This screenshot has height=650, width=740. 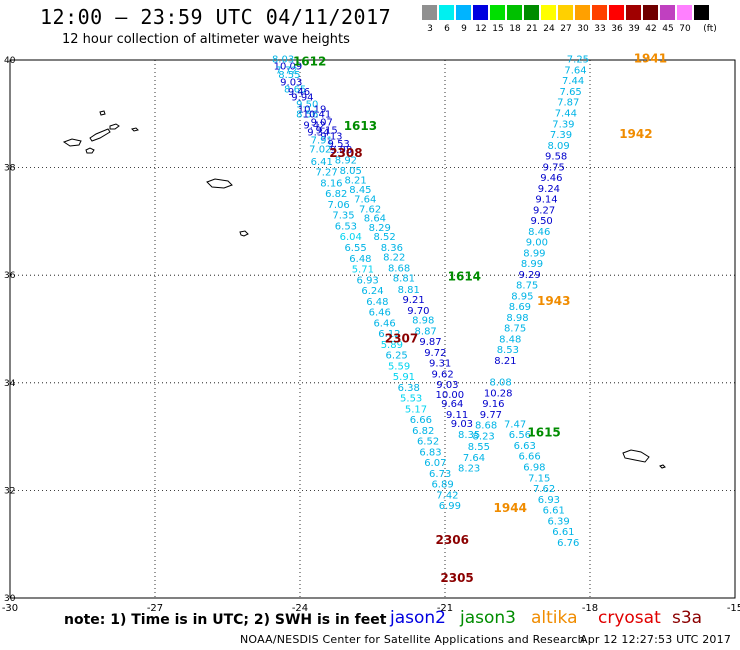 I want to click on pass-label: 2305, so click(x=456, y=578).